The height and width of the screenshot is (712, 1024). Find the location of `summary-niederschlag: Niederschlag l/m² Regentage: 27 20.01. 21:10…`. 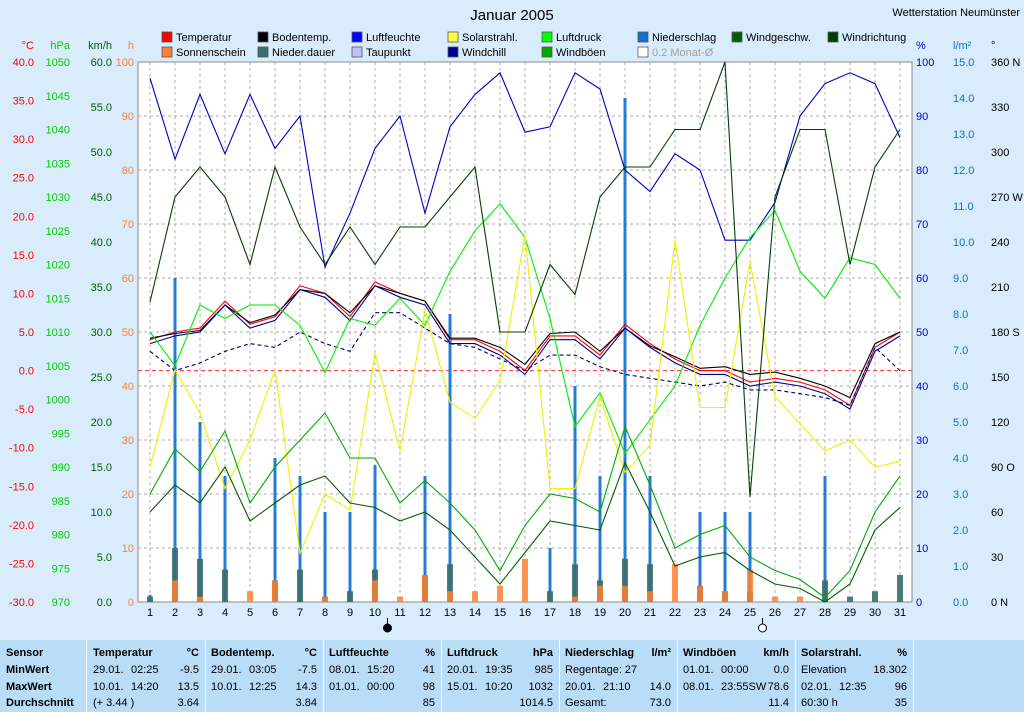

summary-niederschlag: Niederschlag l/m² Regentage: 27 20.01. 21:10… is located at coordinates (618, 676).